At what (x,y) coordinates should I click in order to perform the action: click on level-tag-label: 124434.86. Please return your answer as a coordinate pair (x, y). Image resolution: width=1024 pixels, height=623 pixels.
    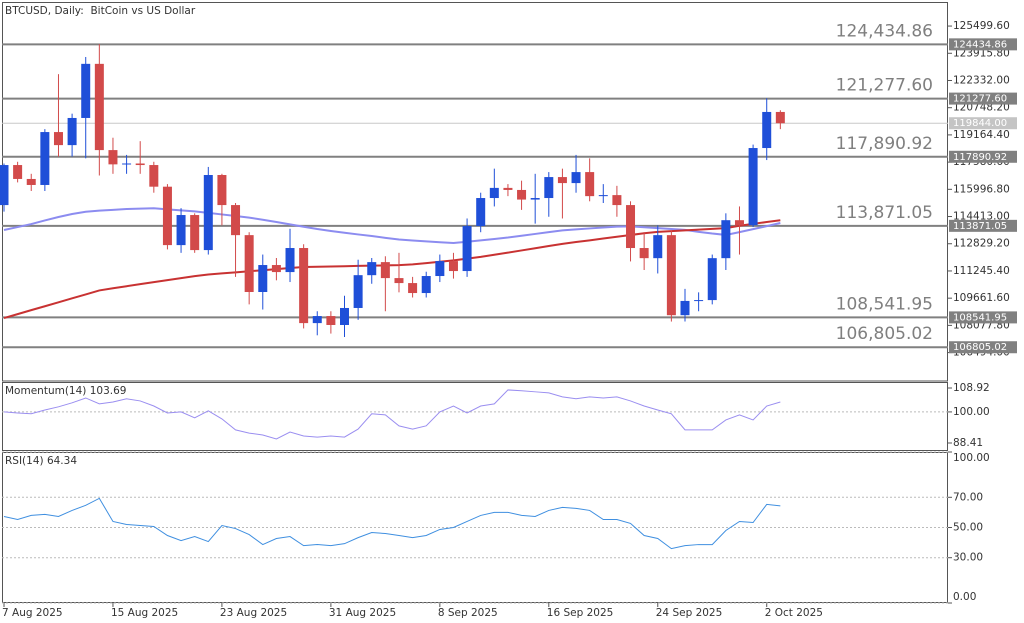
    Looking at the image, I should click on (980, 44).